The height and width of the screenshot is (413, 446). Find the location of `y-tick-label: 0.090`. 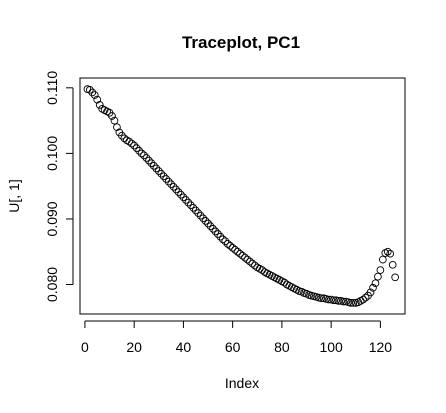

y-tick-label: 0.090 is located at coordinates (52, 218).